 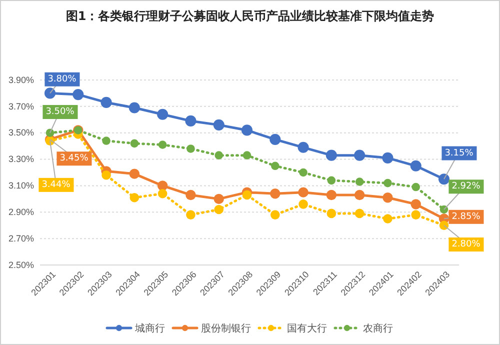 What do you see at coordinates (74, 159) in the screenshot?
I see `data-label: 3.45%` at bounding box center [74, 159].